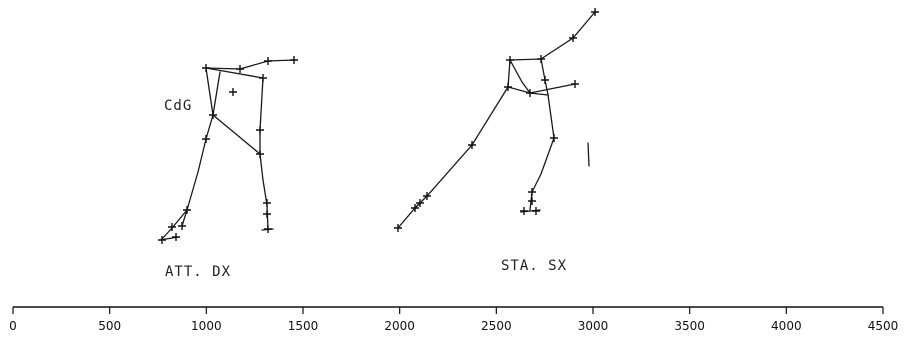 This screenshot has width=908, height=343. What do you see at coordinates (588, 154) in the screenshot?
I see `stray-mark` at bounding box center [588, 154].